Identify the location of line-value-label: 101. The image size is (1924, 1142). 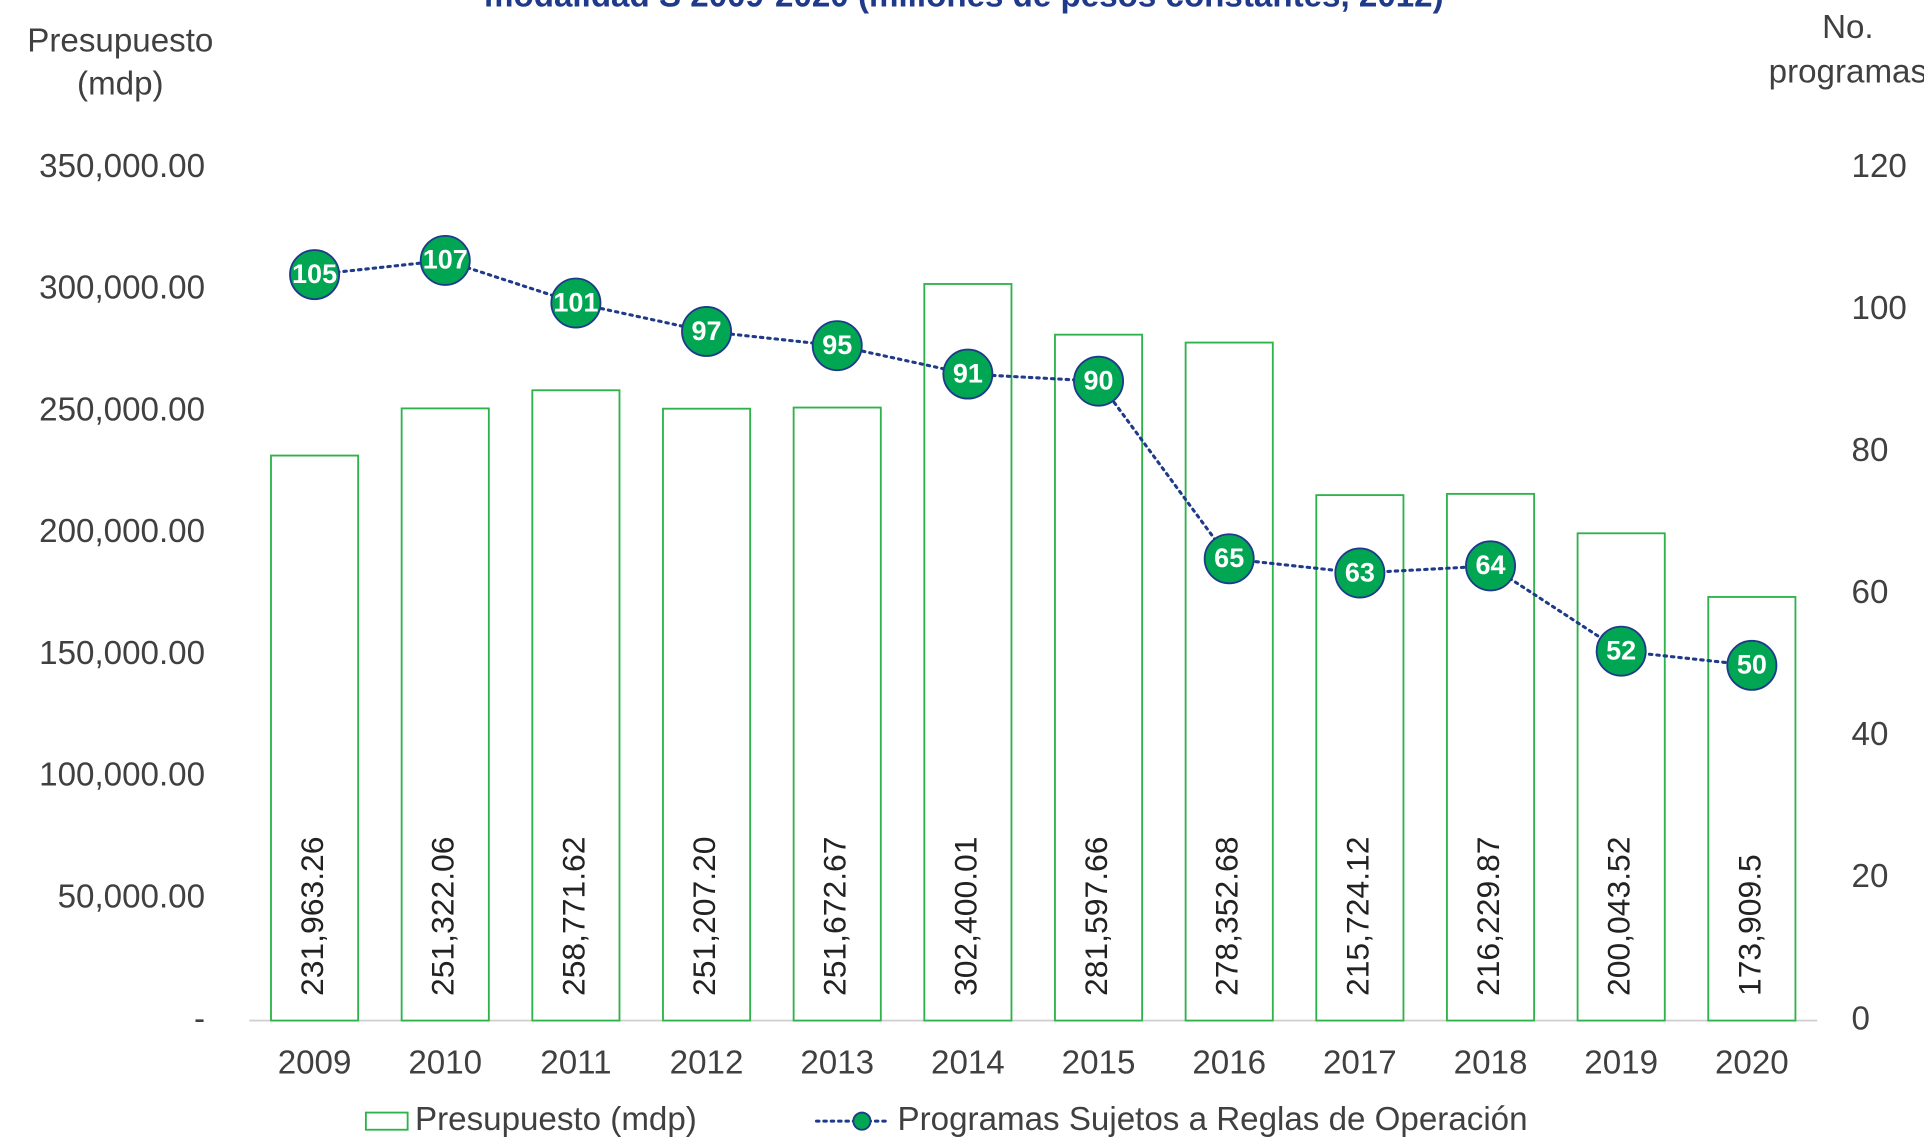
(575, 302).